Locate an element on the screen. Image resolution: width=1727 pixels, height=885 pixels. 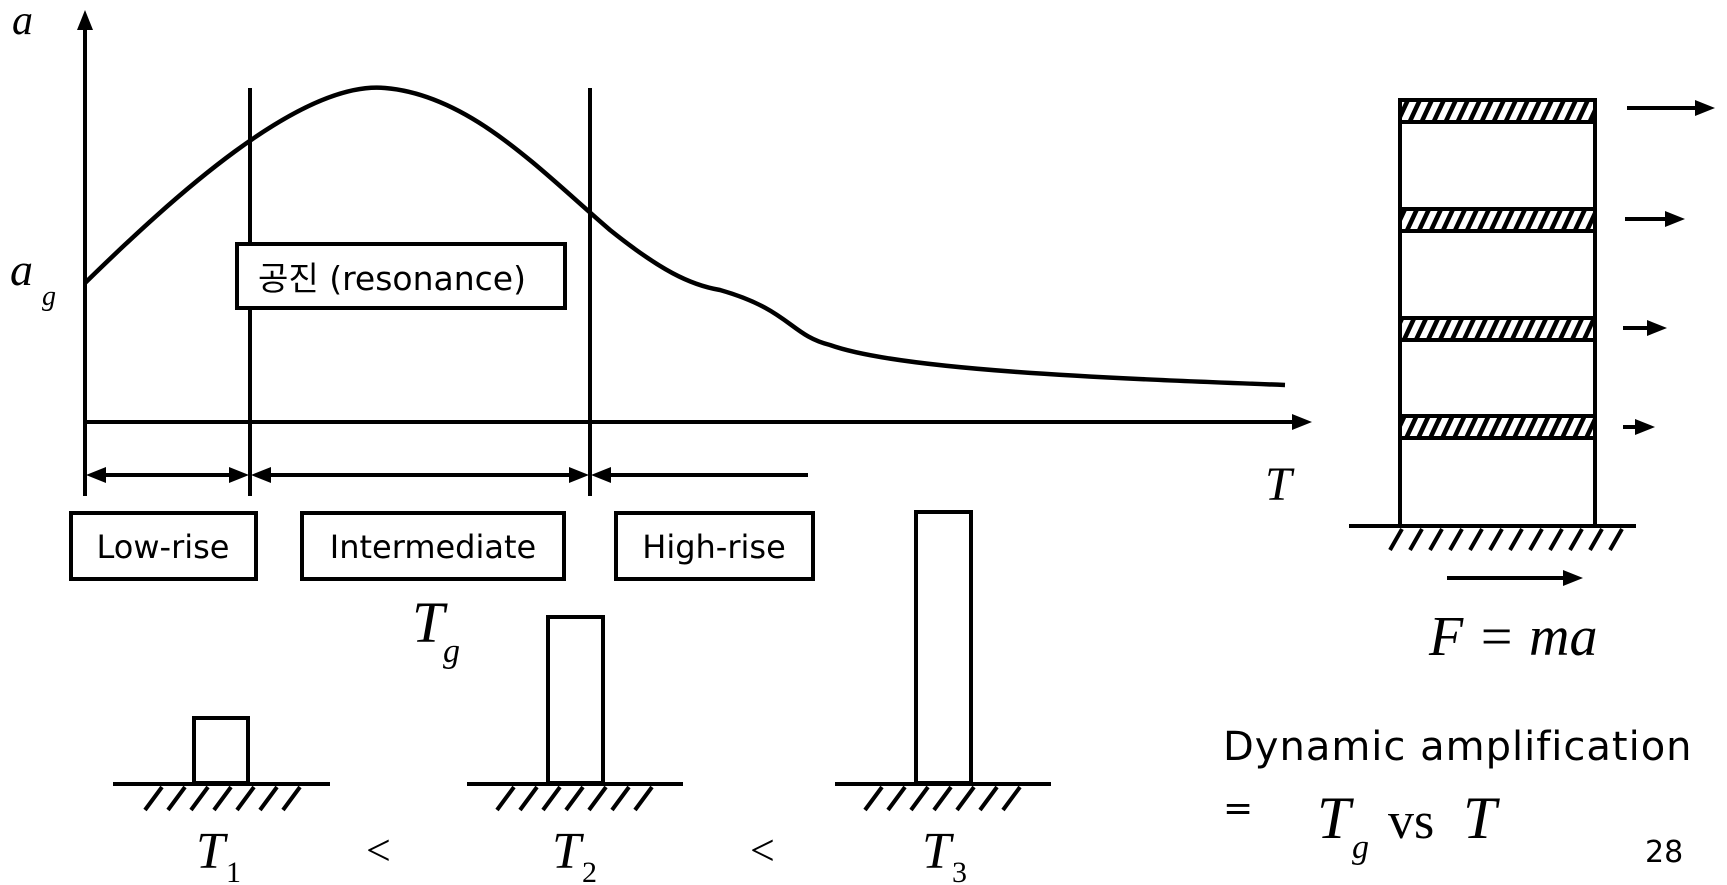
y-axis-label: a is located at coordinates (22, 22).